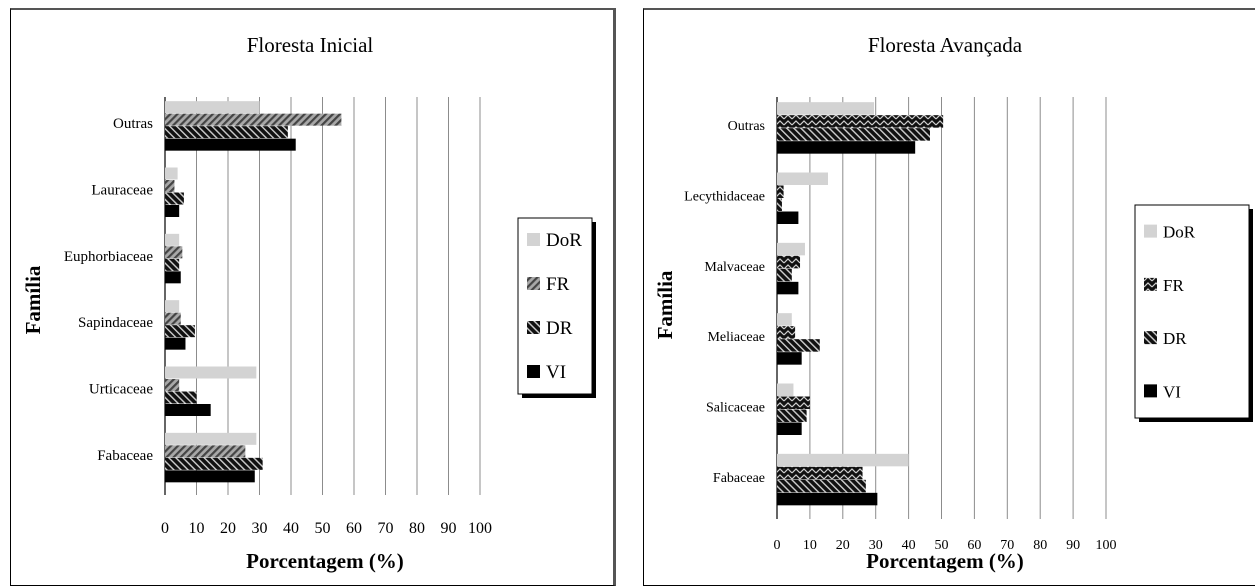 This screenshot has height=586, width=1255. What do you see at coordinates (785, 389) in the screenshot?
I see `bar-dor-salicaceae` at bounding box center [785, 389].